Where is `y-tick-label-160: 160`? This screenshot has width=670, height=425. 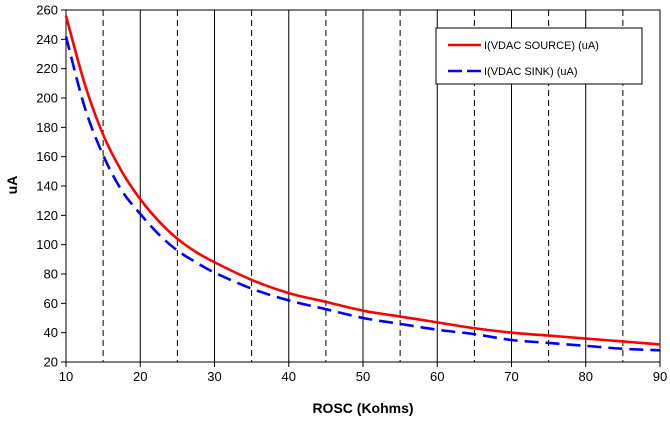
y-tick-label-160: 160 is located at coordinates (47, 156).